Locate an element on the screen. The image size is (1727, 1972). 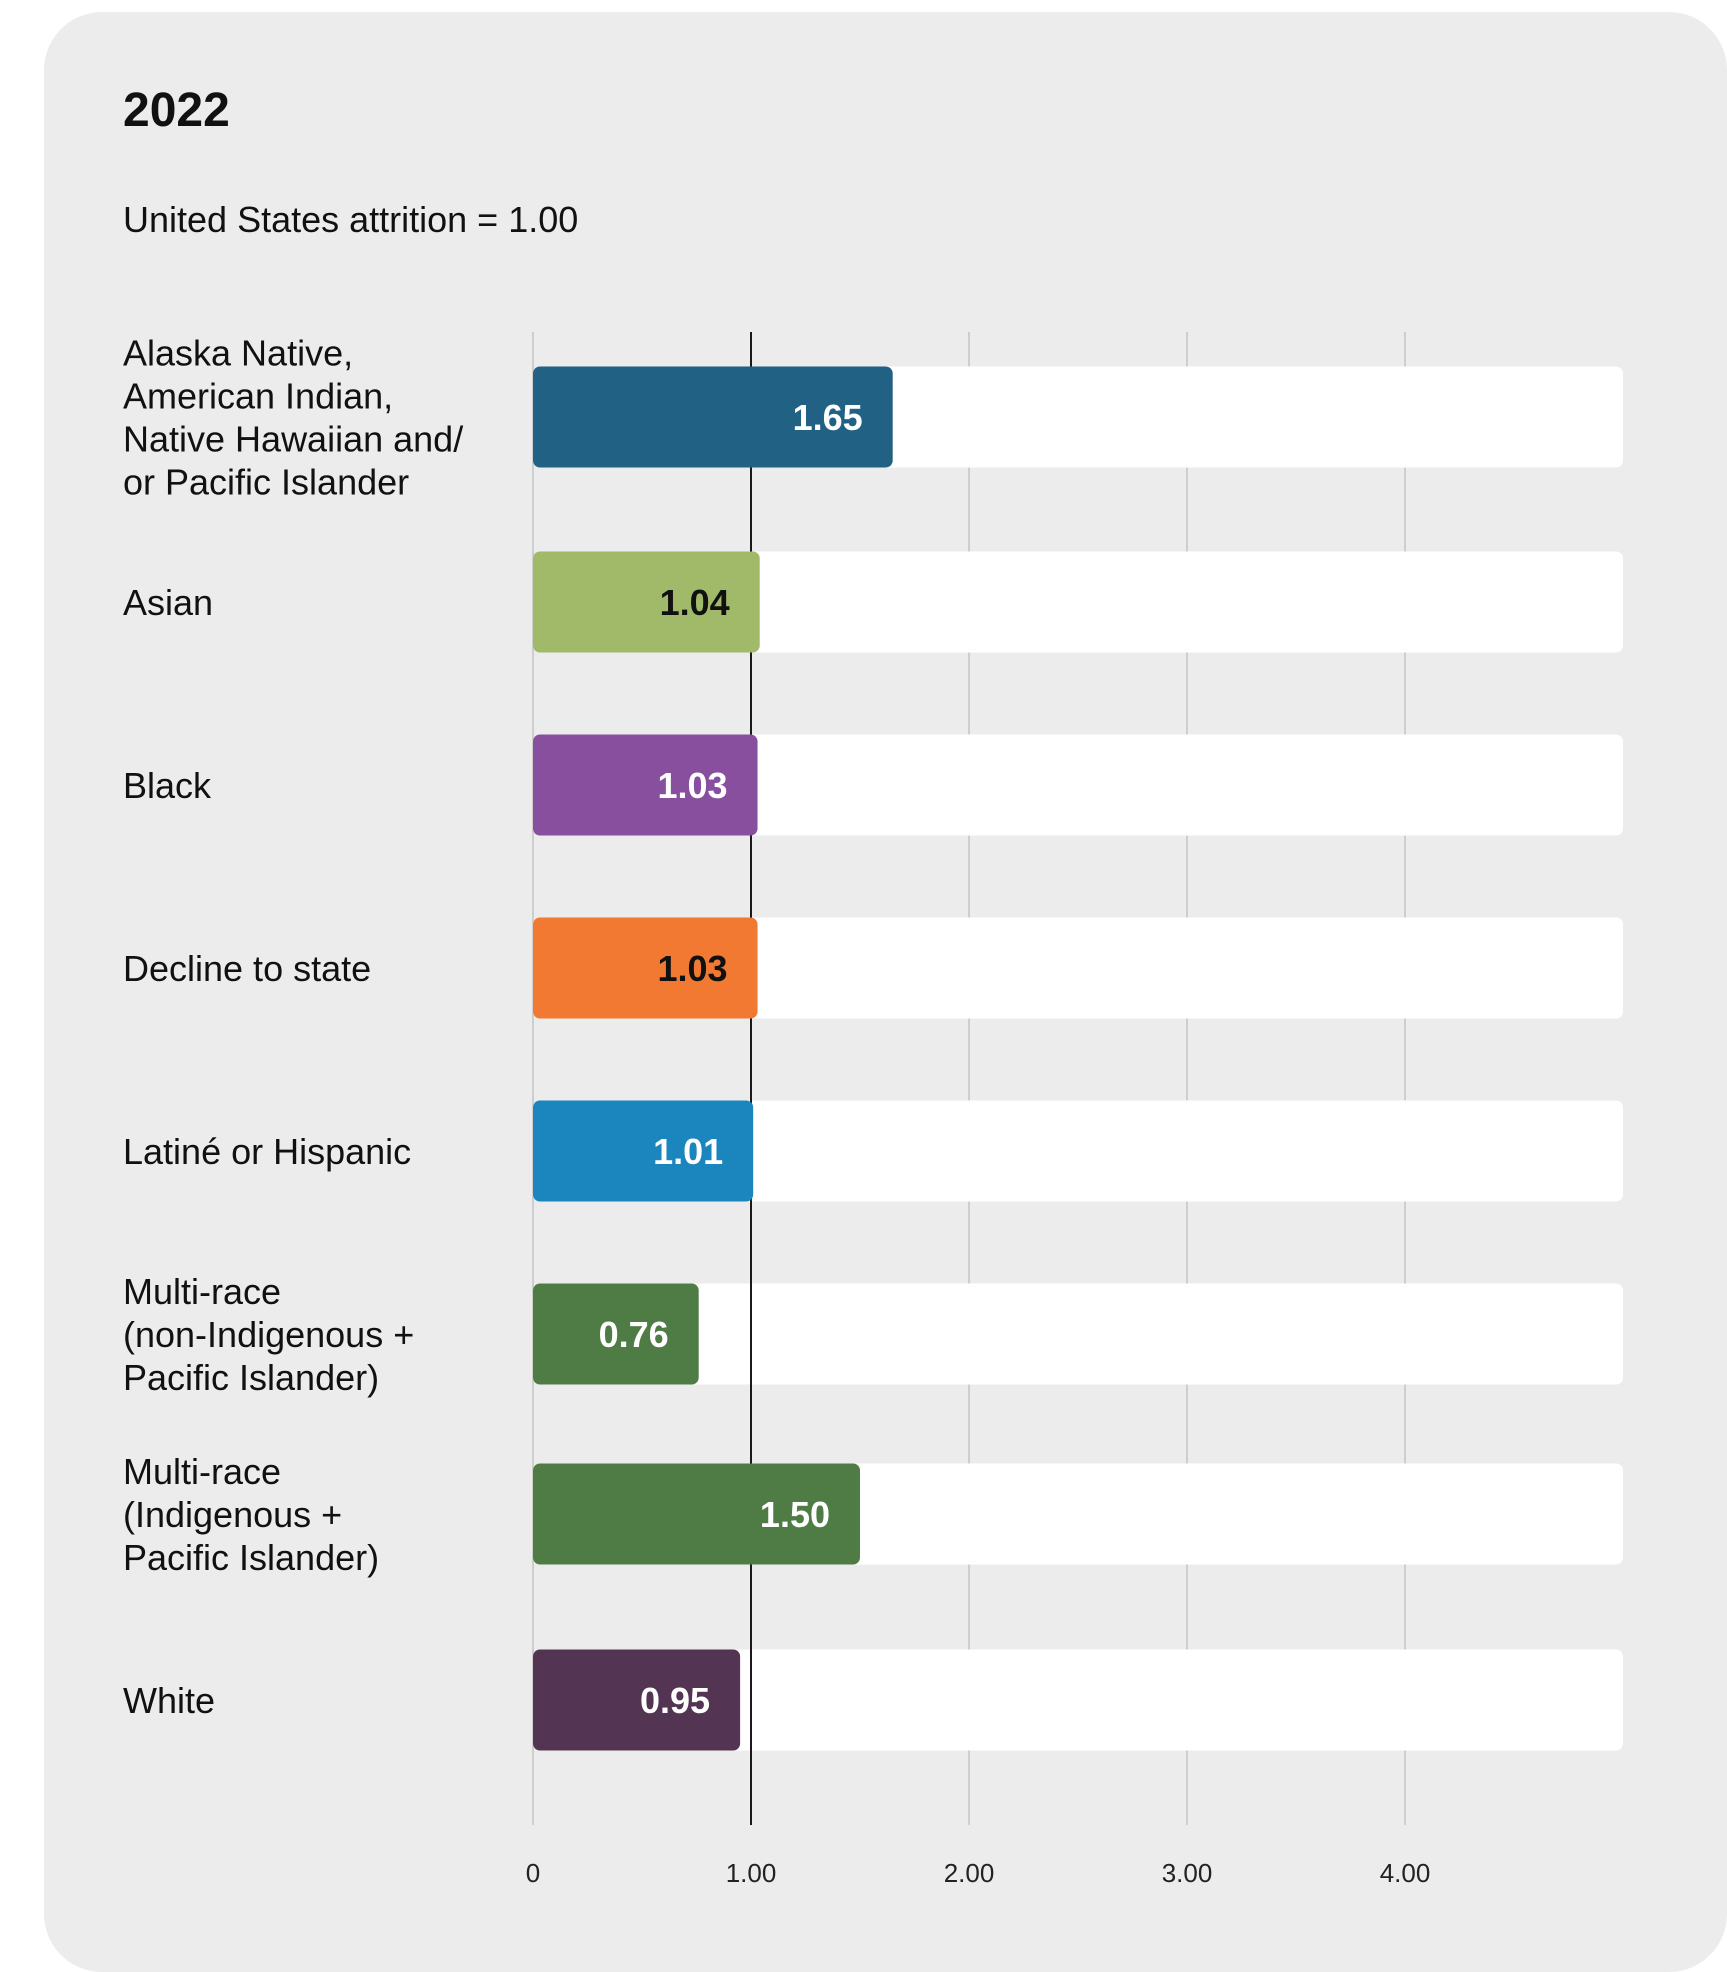
category-label: (non-Indigenous + is located at coordinates (268, 1334).